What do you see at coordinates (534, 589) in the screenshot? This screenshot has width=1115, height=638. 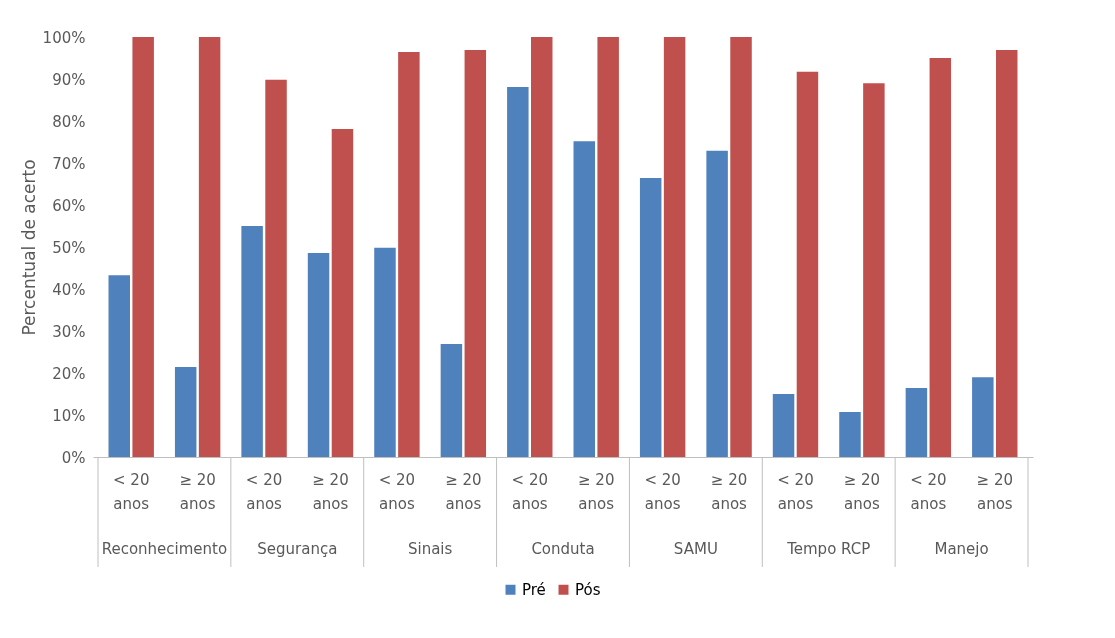 I see `legend-label: Pré` at bounding box center [534, 589].